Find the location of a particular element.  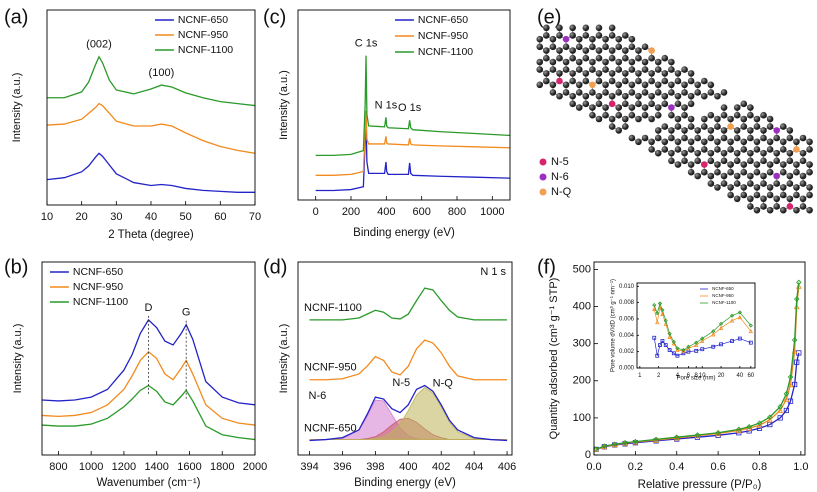

x-tick-label: 1 is located at coordinates (640, 376).